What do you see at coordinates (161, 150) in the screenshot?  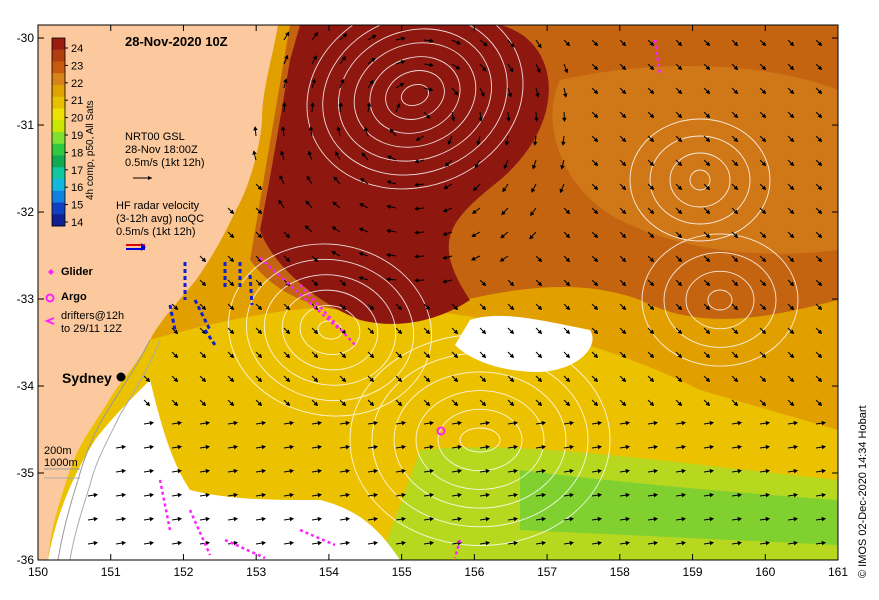 I see `gsl-line-2: 28-Nov 18:00Z` at bounding box center [161, 150].